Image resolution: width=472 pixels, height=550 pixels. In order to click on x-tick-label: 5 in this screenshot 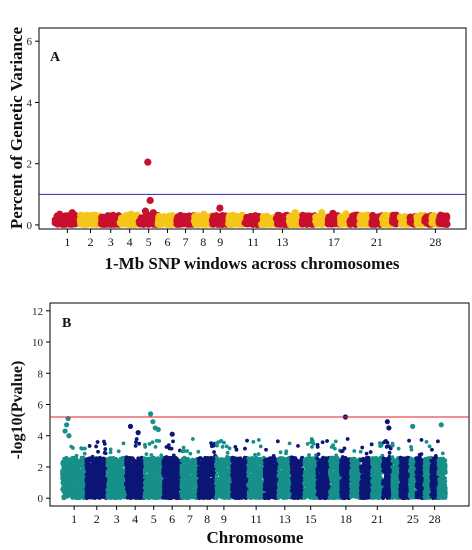, I will do `click(149, 242)`.